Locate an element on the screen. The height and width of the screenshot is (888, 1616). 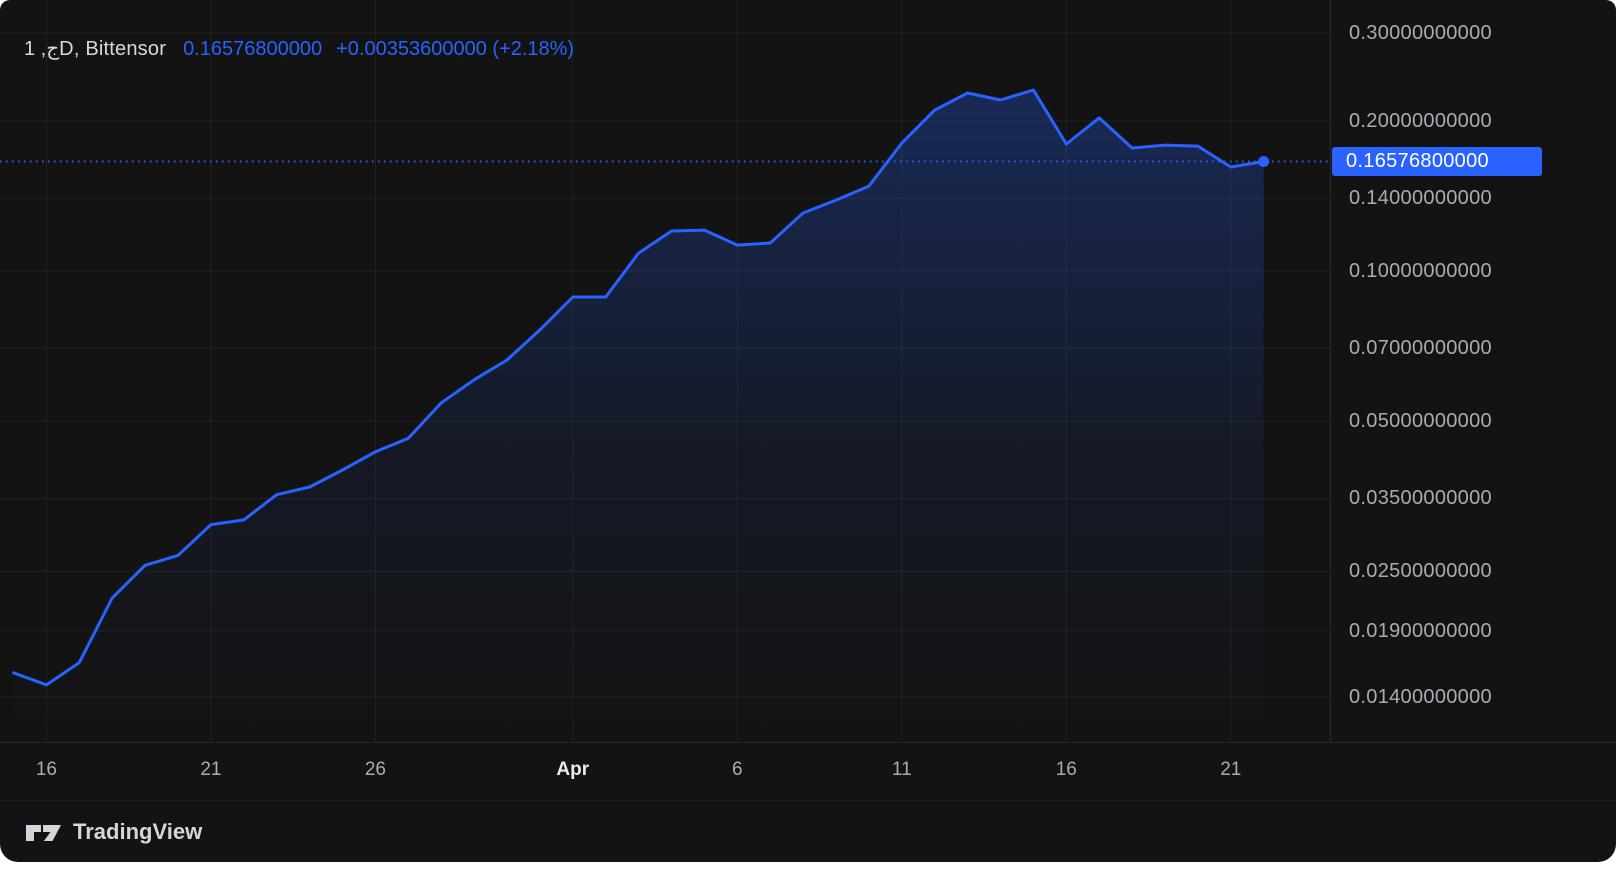
time-axis: 16 21 26 Apr 6 11 16 21 is located at coordinates (808, 771).